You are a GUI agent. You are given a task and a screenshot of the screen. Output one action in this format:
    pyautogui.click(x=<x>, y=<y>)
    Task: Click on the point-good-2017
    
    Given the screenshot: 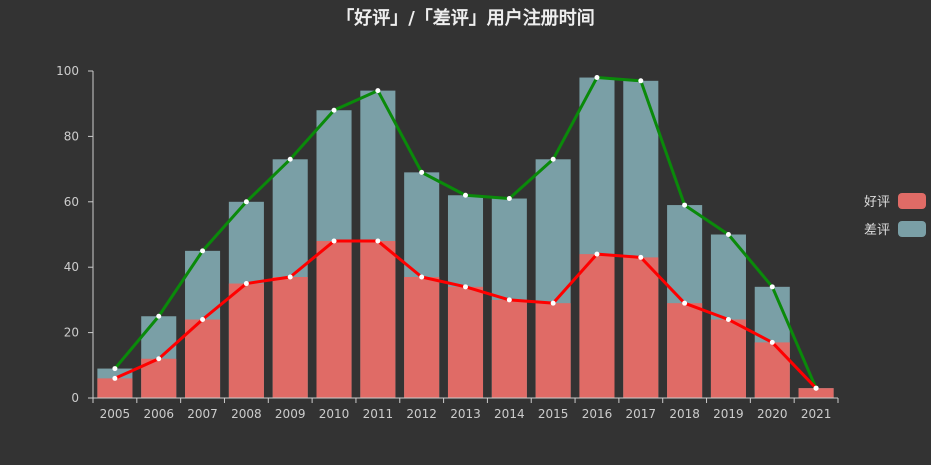 What is the action you would take?
    pyautogui.click(x=641, y=257)
    